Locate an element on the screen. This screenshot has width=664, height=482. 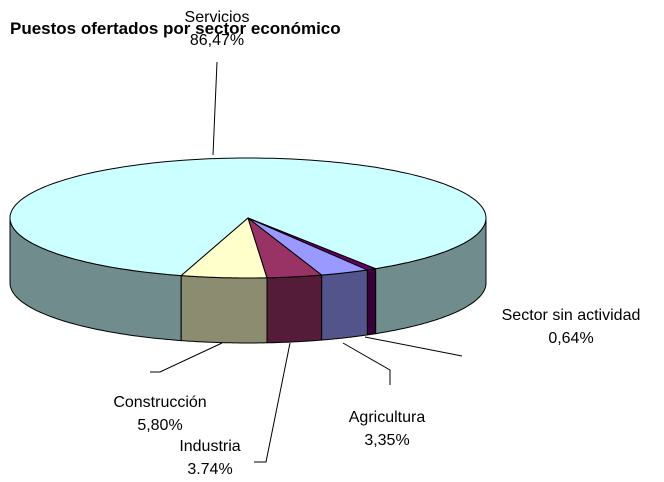
slice-label: Industria is located at coordinates (209, 446).